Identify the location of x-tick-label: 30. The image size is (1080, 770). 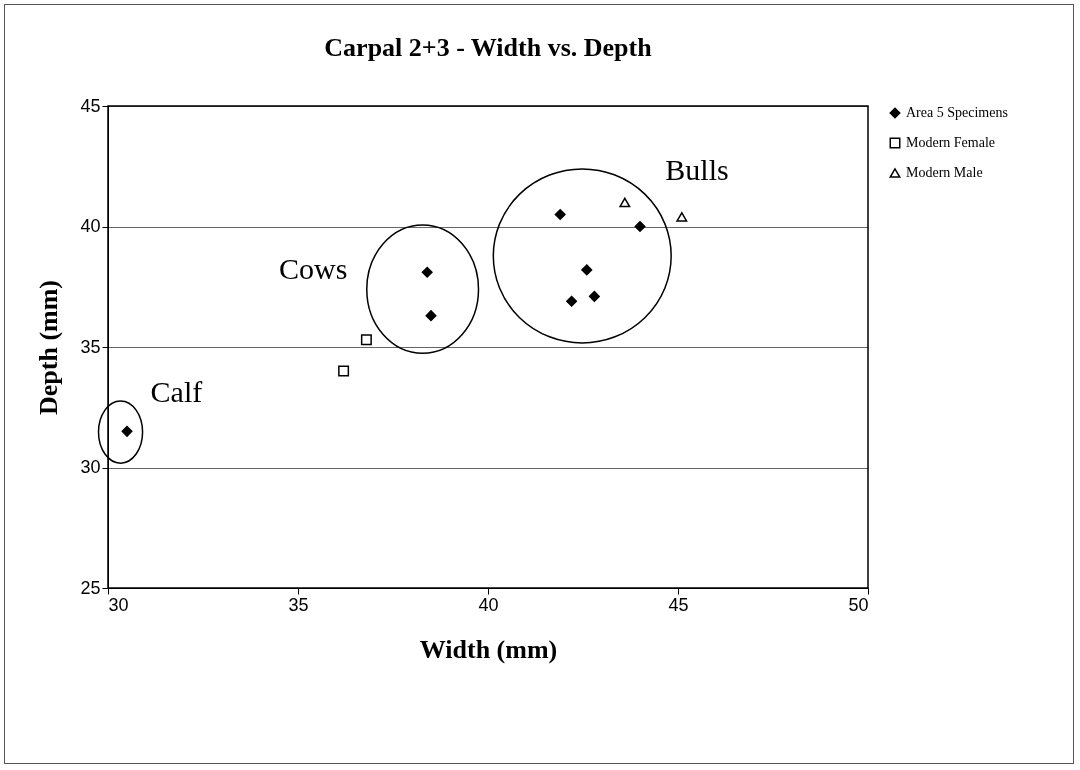
(118, 604).